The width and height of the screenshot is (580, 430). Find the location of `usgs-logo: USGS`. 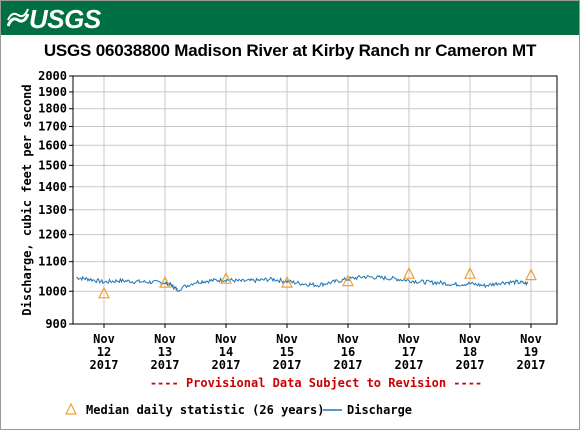

usgs-logo: USGS is located at coordinates (54, 19).